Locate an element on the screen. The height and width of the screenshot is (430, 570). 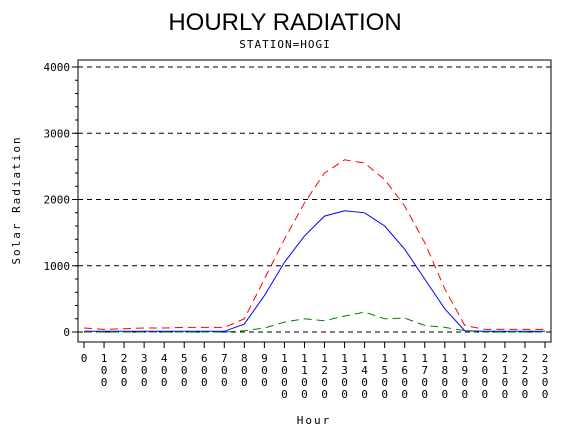
y-tick-label: 2000 is located at coordinates (57, 200).